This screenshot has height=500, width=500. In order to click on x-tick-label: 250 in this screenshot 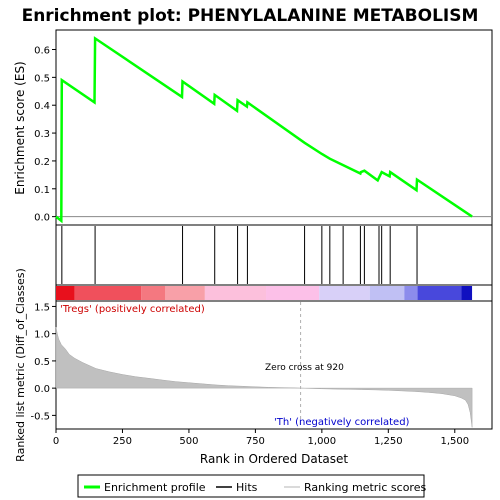, I will do `click(122, 441)`.